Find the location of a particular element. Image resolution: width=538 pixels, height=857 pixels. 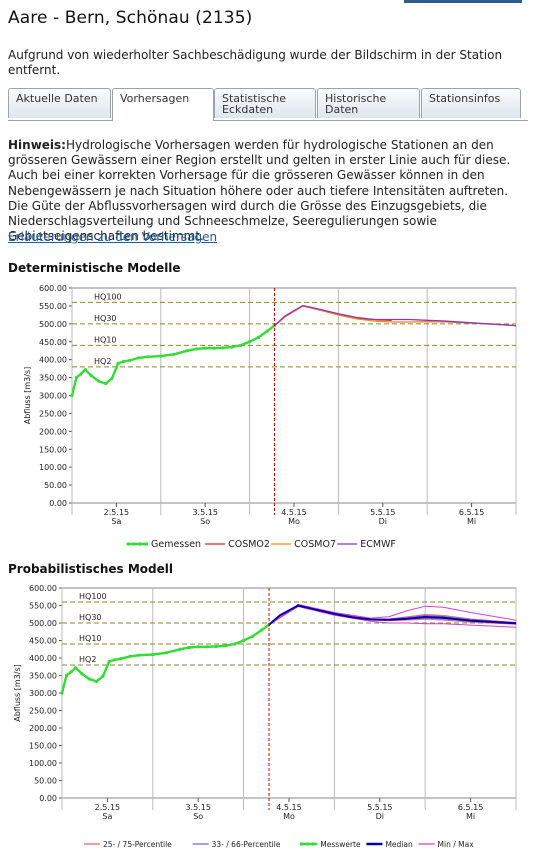

series-max-line is located at coordinates (392, 614).